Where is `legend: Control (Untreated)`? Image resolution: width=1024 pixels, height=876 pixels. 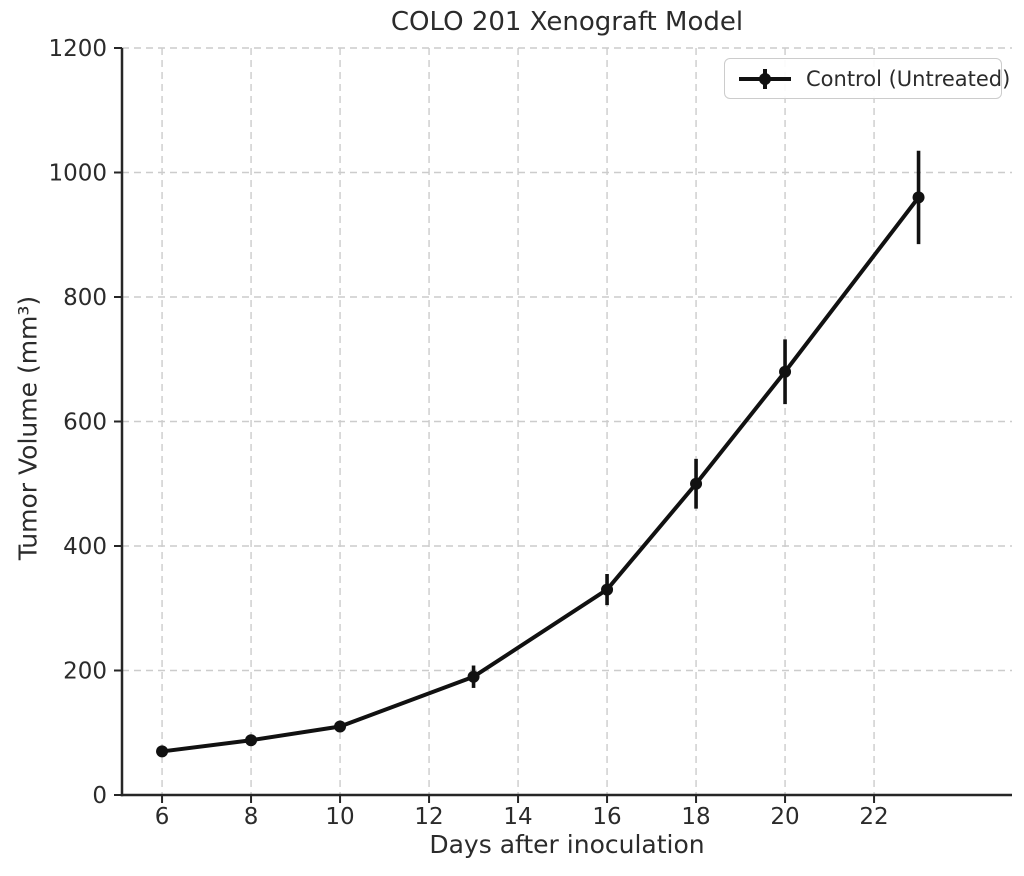
legend: Control (Untreated) is located at coordinates (867, 78).